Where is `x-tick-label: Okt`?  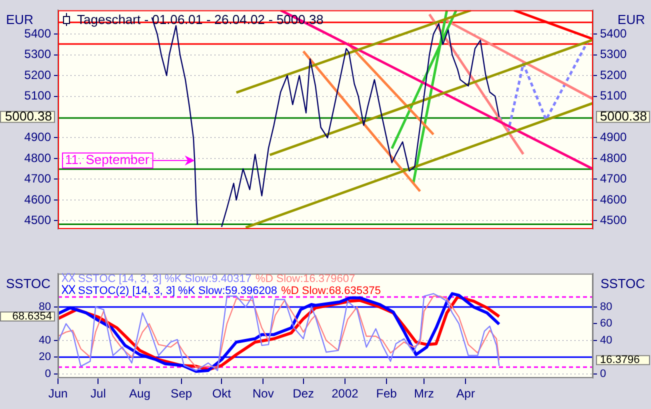
x-tick-label: Okt is located at coordinates (222, 393).